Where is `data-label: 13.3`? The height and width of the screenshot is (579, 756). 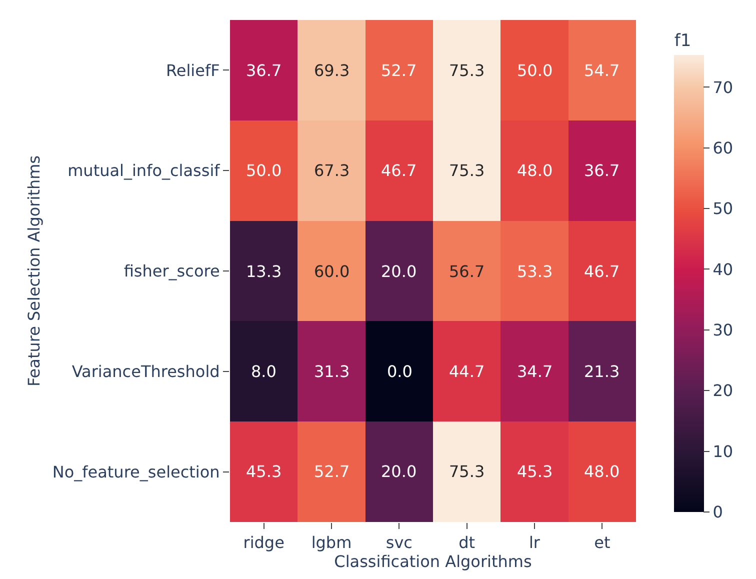
data-label: 13.3 is located at coordinates (264, 271).